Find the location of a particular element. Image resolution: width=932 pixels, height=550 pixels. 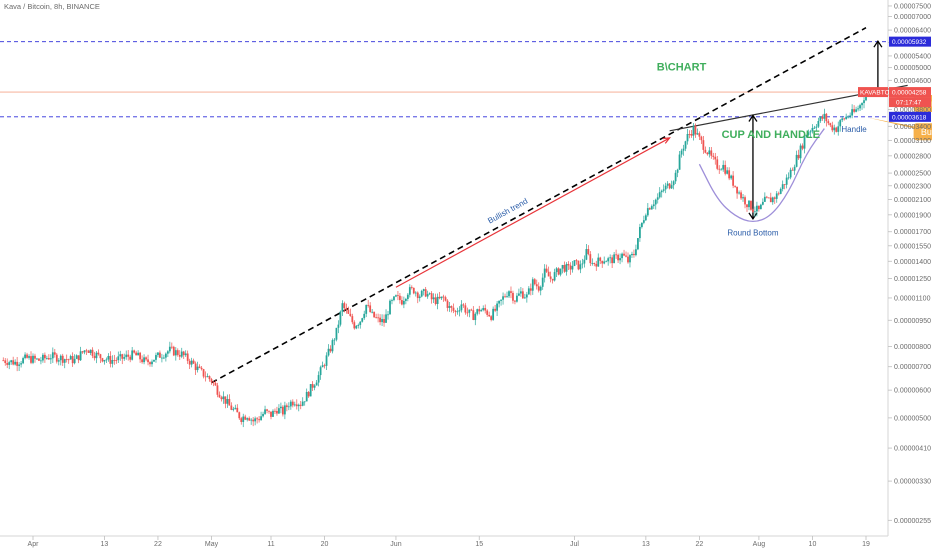

y-tick-label: 0.00004600 is located at coordinates (912, 81).